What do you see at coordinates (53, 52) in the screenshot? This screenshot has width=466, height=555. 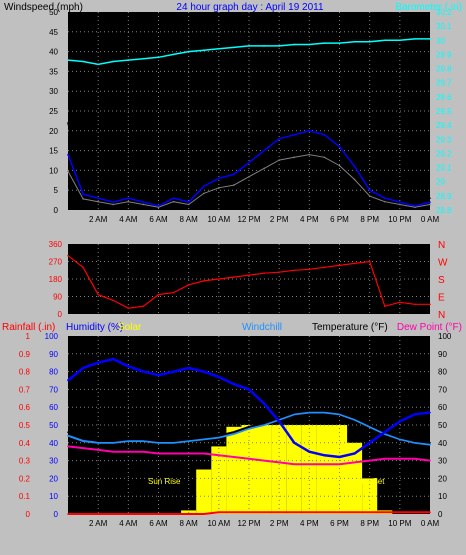 I see `y-tick-label: 40` at bounding box center [53, 52].